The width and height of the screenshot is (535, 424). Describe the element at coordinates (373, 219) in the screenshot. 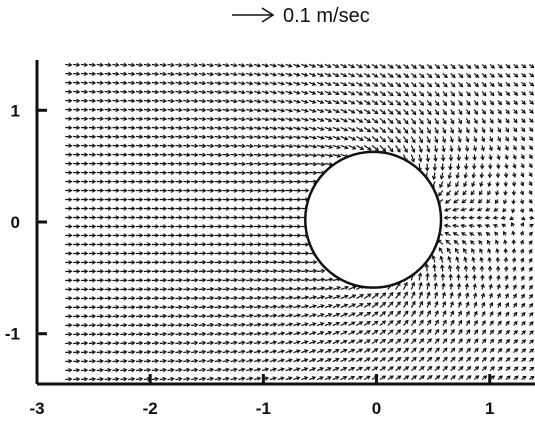

I see `circular-obstacle` at that location.